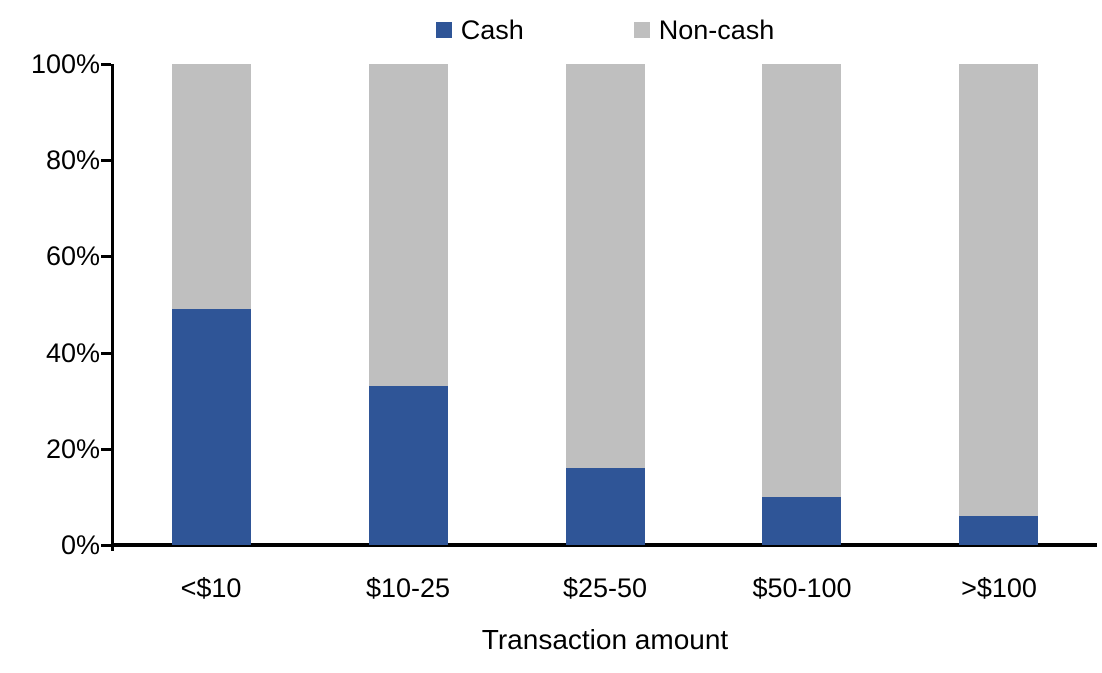  I want to click on x-tick-label: $25-50, so click(605, 588).